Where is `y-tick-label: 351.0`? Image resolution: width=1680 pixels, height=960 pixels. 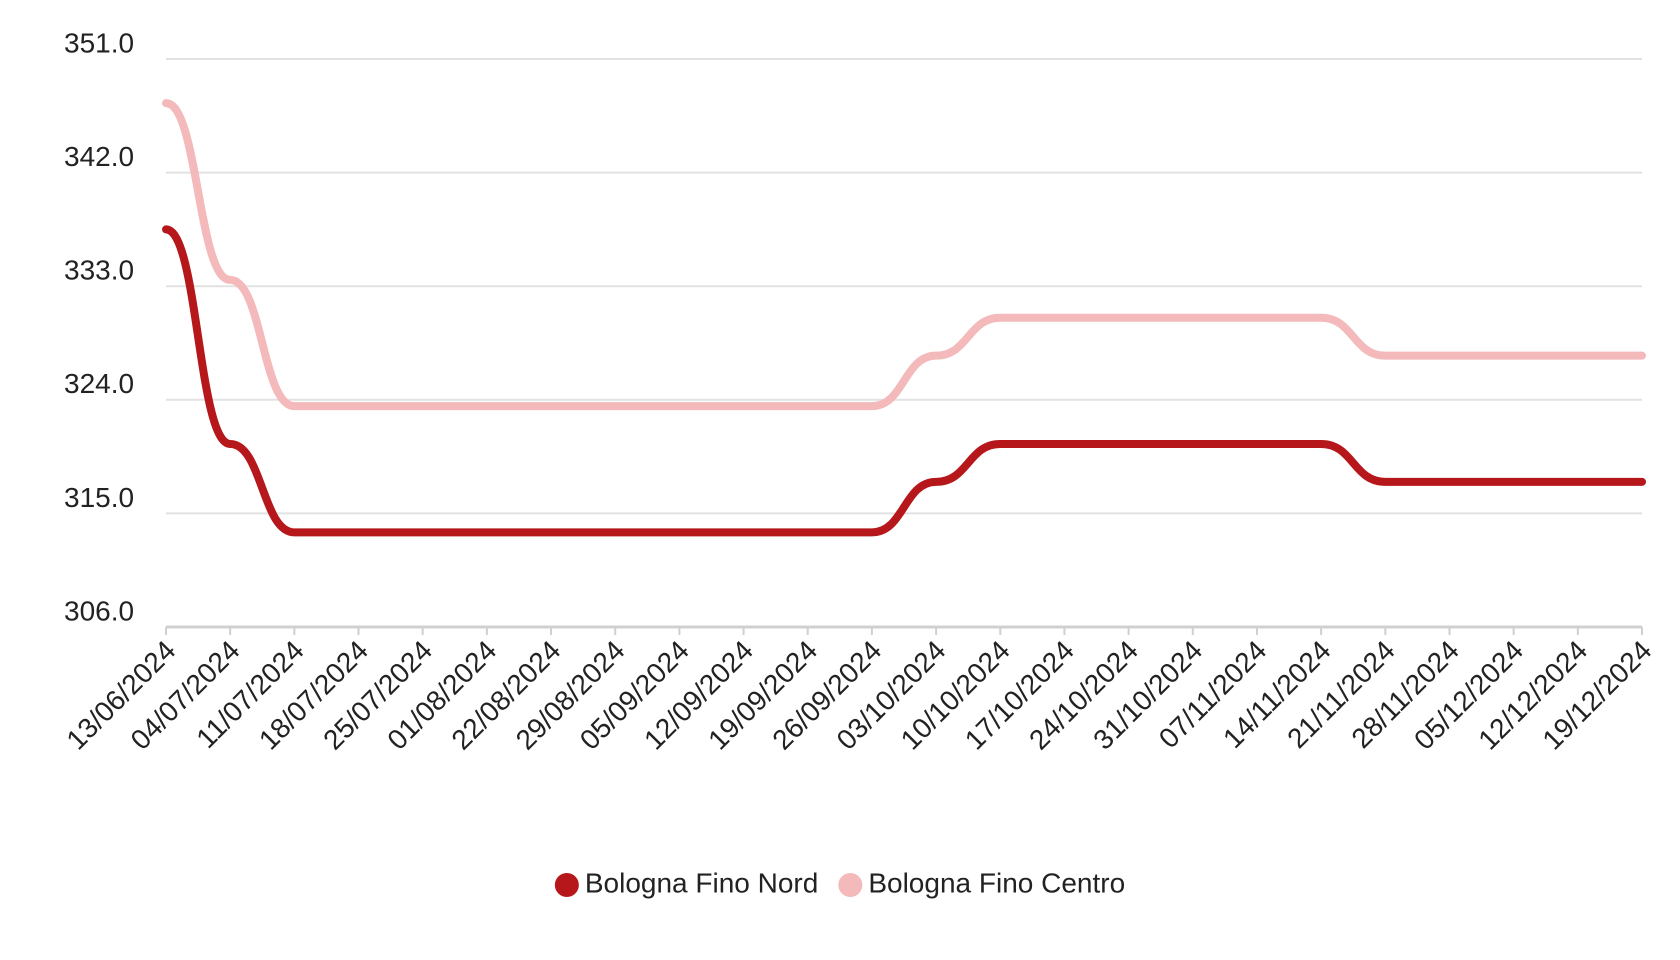
y-tick-label: 351.0 is located at coordinates (99, 42).